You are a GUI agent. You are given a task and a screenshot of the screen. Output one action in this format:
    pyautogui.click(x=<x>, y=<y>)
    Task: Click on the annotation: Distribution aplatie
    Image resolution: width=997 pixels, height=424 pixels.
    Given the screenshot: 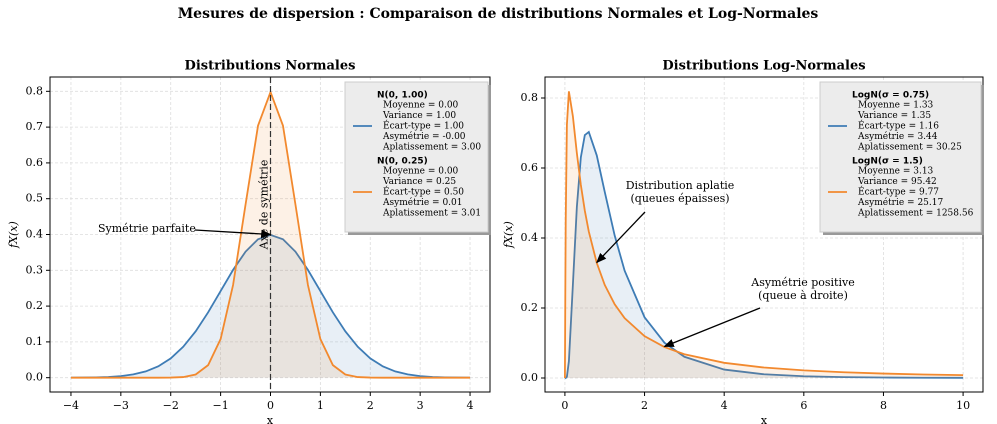 What is the action you would take?
    pyautogui.click(x=680, y=185)
    